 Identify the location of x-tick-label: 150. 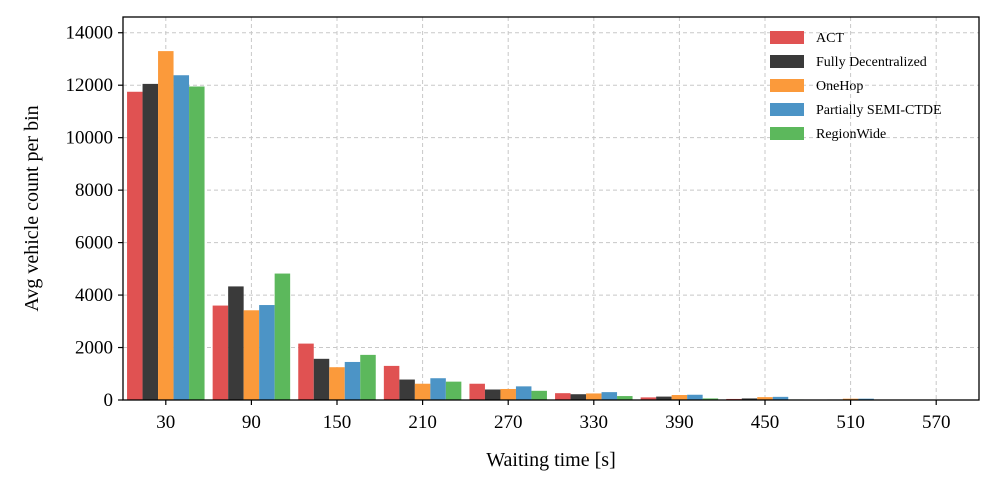
(337, 422).